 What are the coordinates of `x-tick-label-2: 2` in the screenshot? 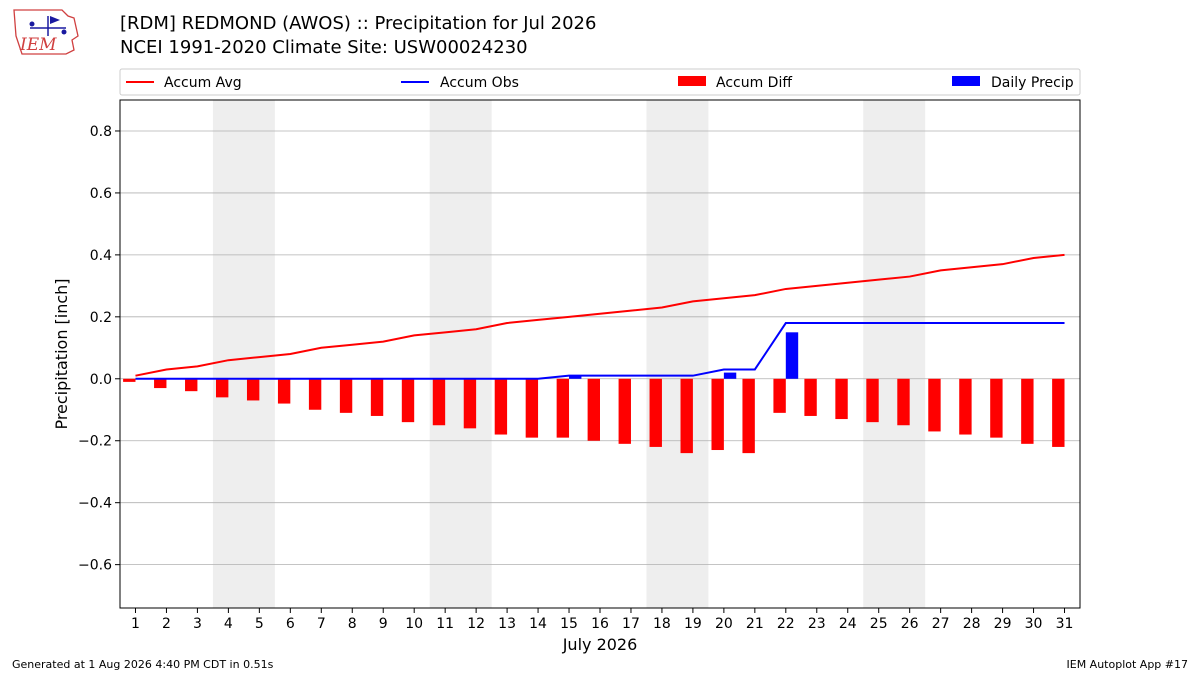 It's located at (166, 624).